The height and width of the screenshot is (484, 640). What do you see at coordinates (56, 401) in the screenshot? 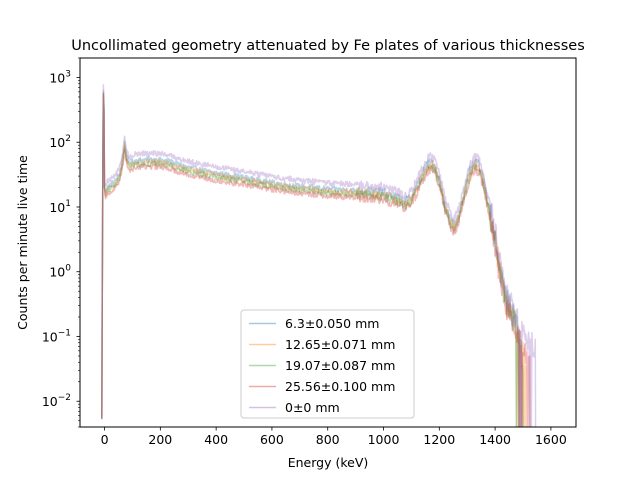
I see `y-tick-label: 10⁻²` at bounding box center [56, 401].